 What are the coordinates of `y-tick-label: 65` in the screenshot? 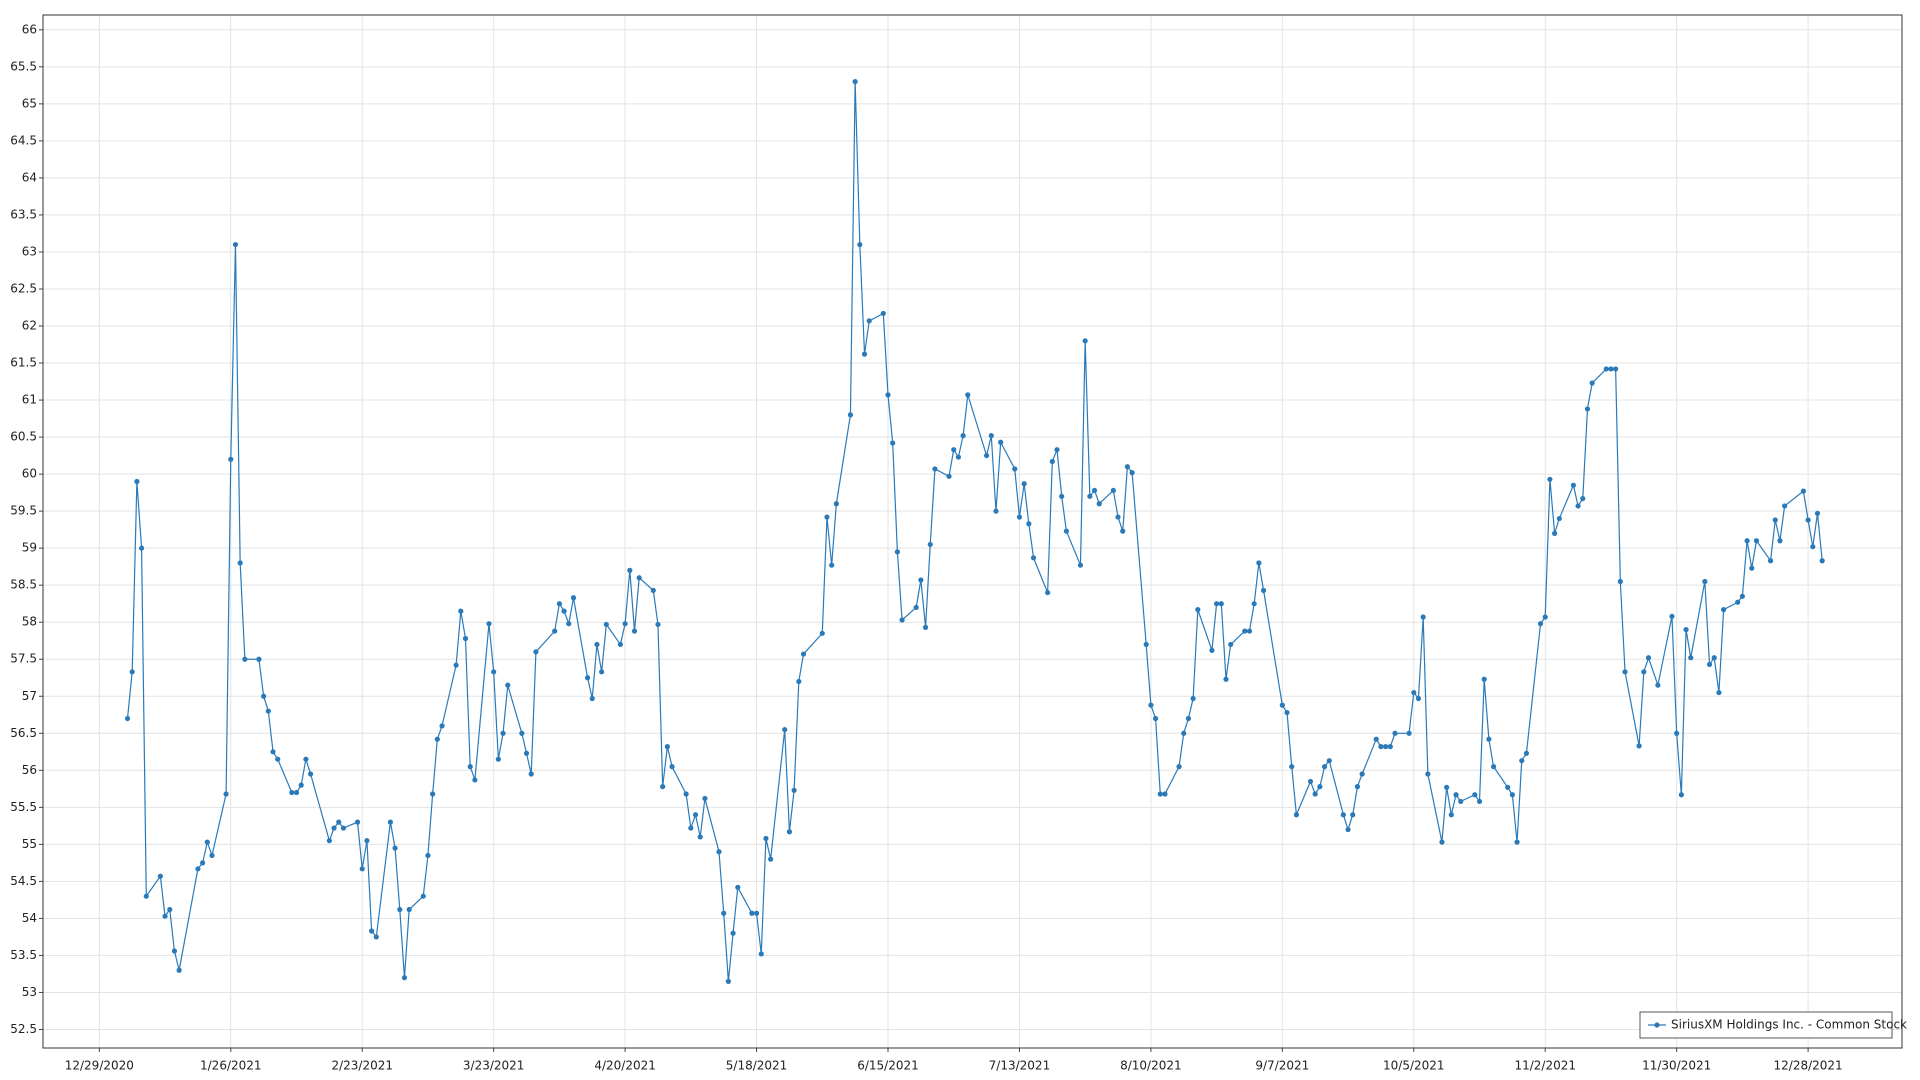 It's located at (29, 103).